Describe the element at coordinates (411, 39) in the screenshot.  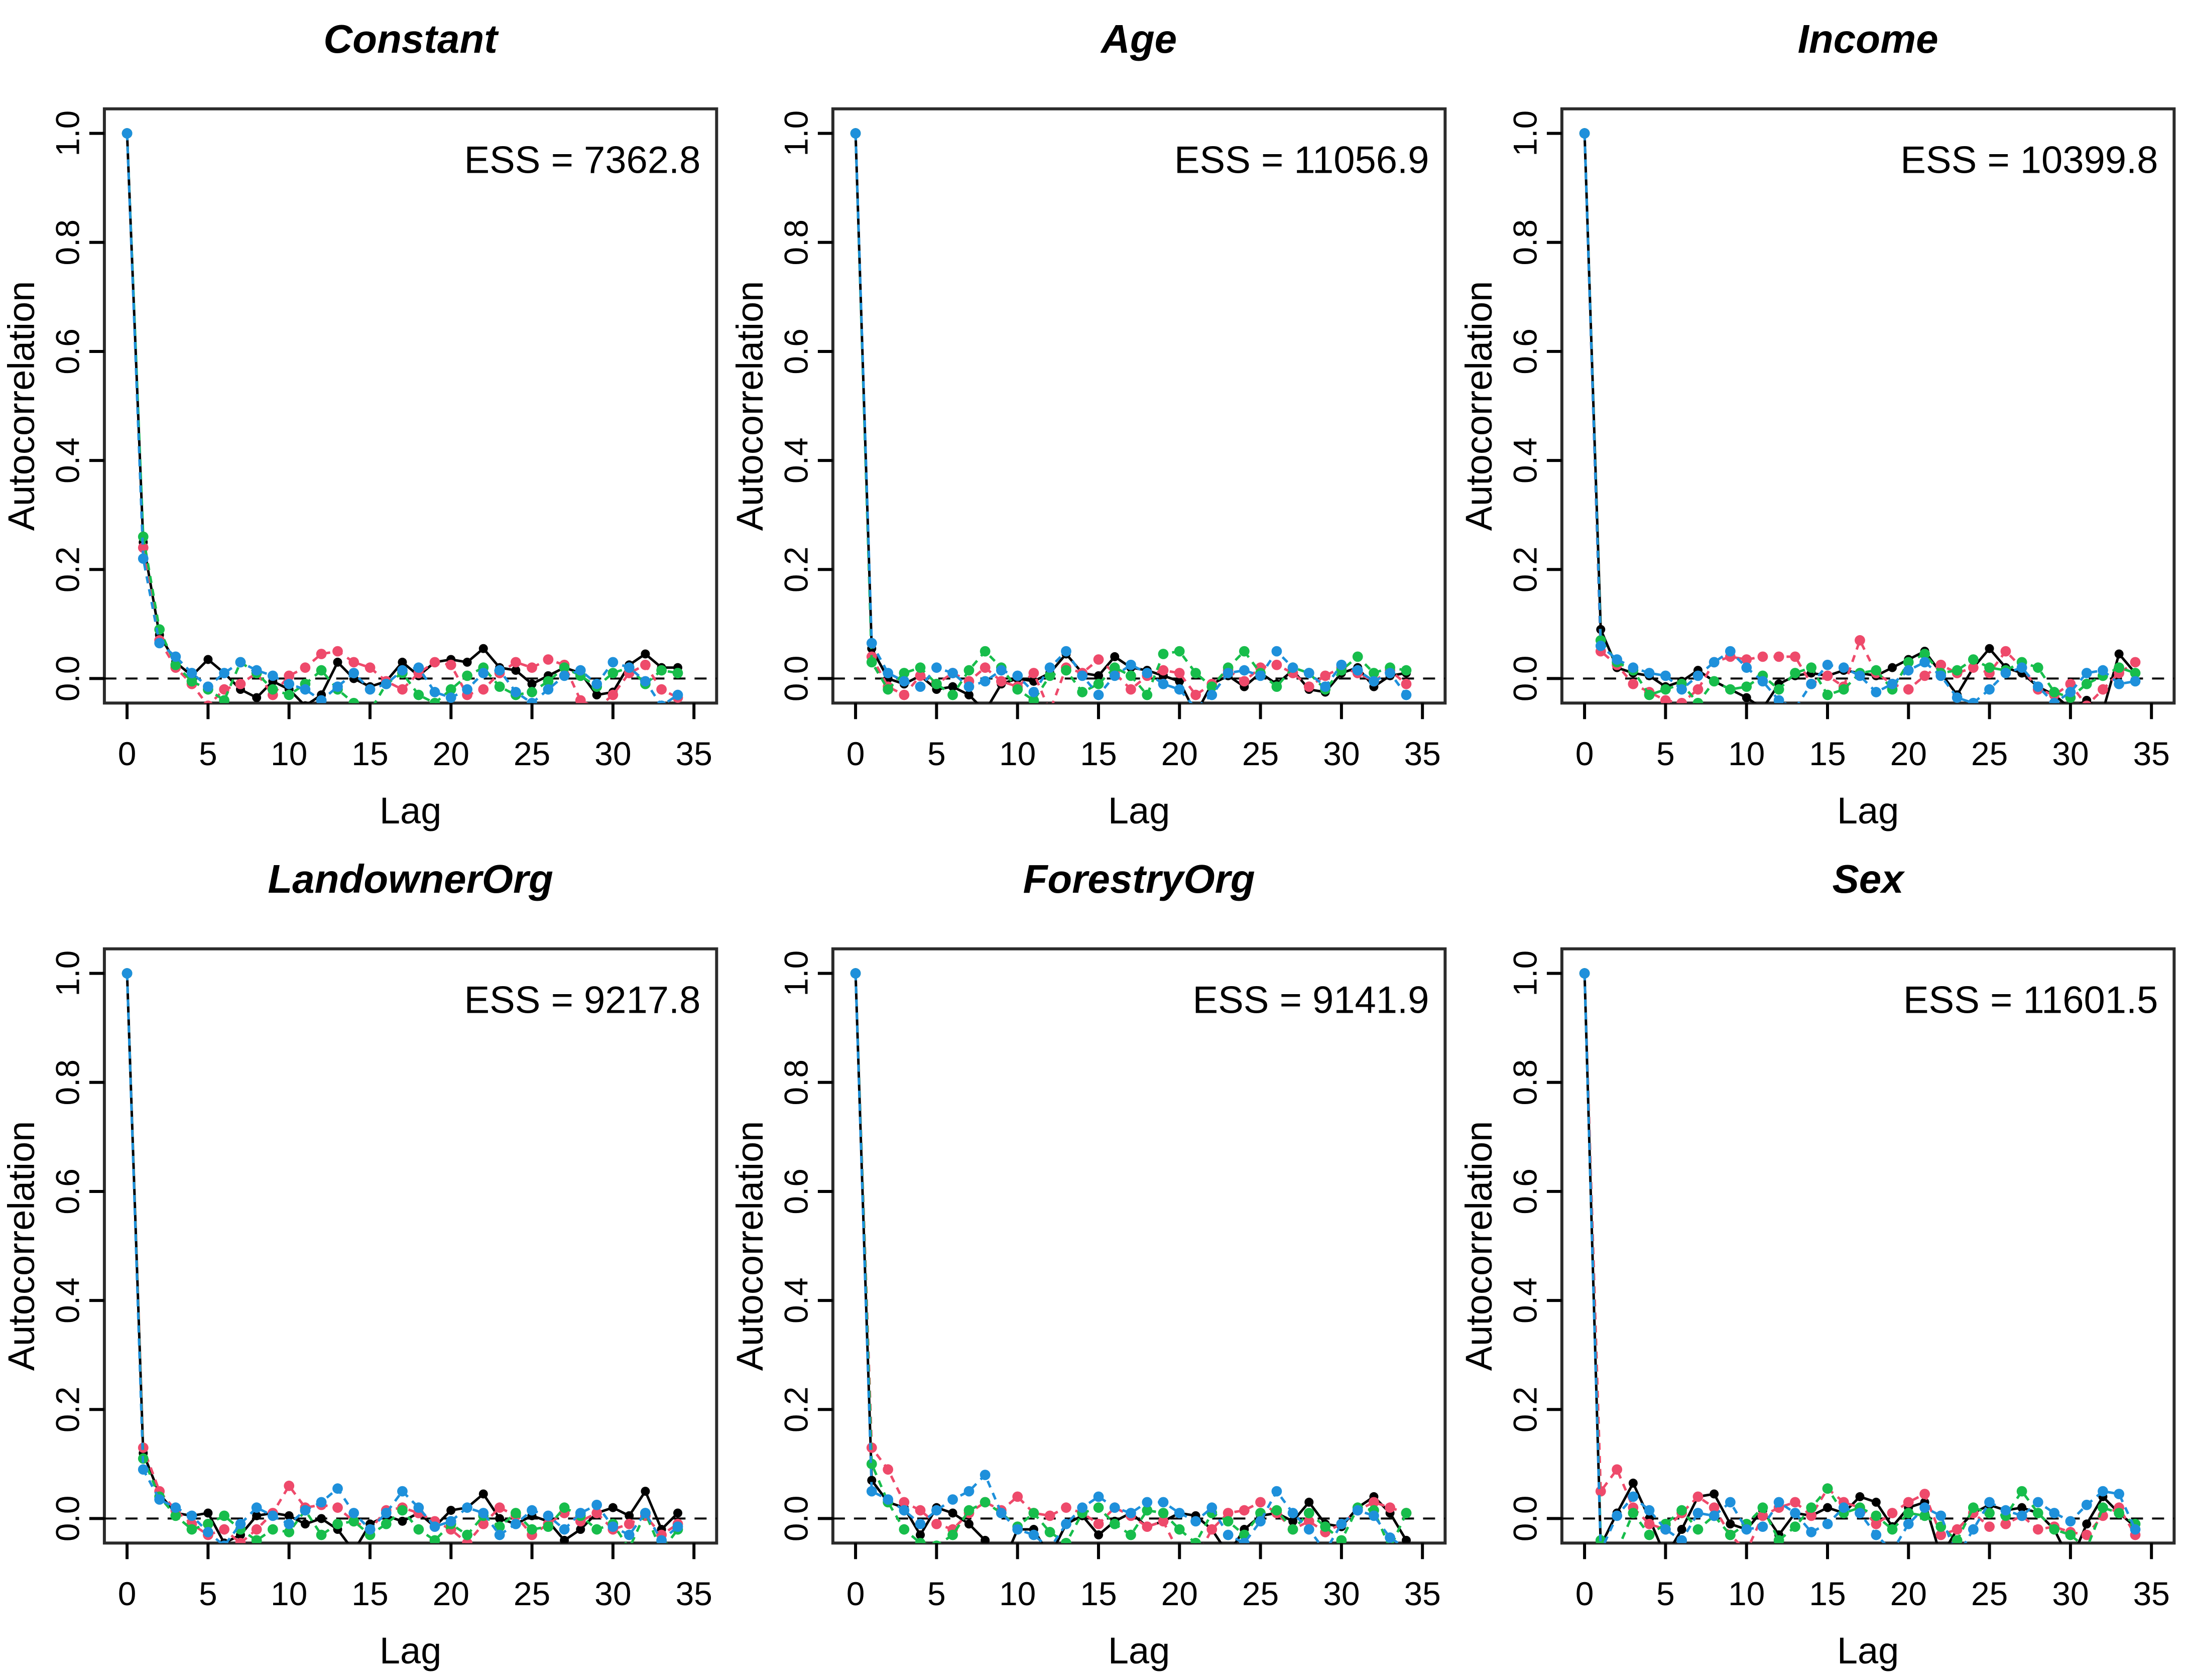
I see `panel-title: Constant` at that location.